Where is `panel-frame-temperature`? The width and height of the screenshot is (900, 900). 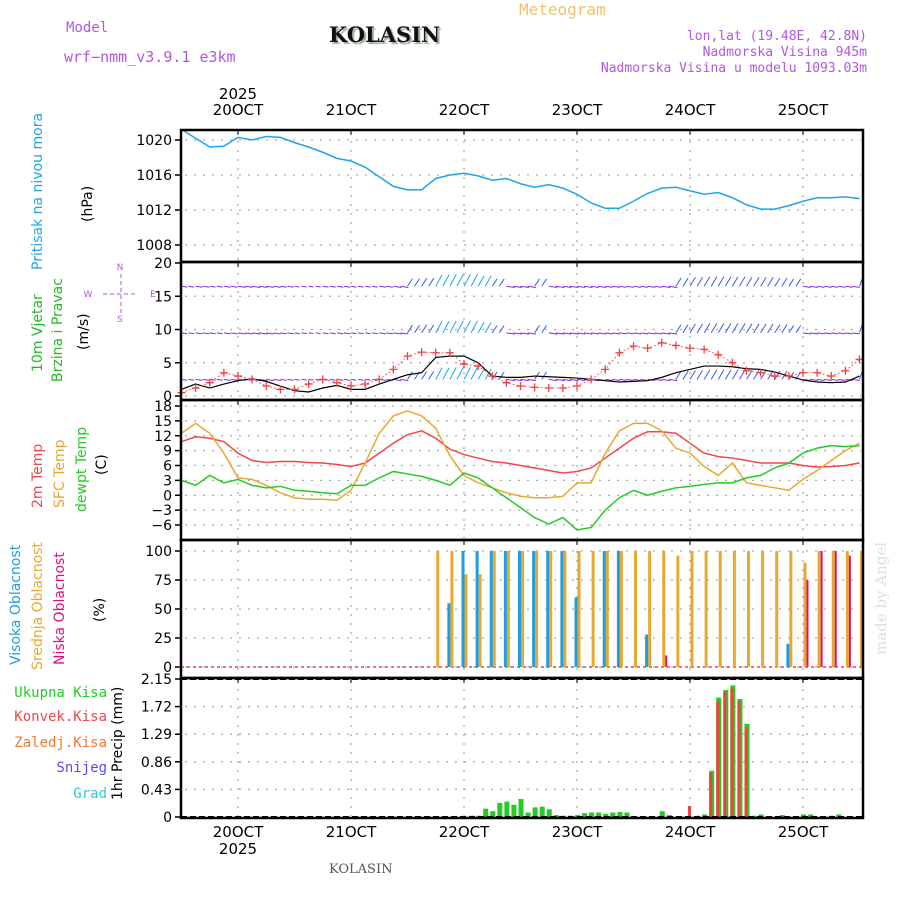
panel-frame-temperature is located at coordinates (522, 470).